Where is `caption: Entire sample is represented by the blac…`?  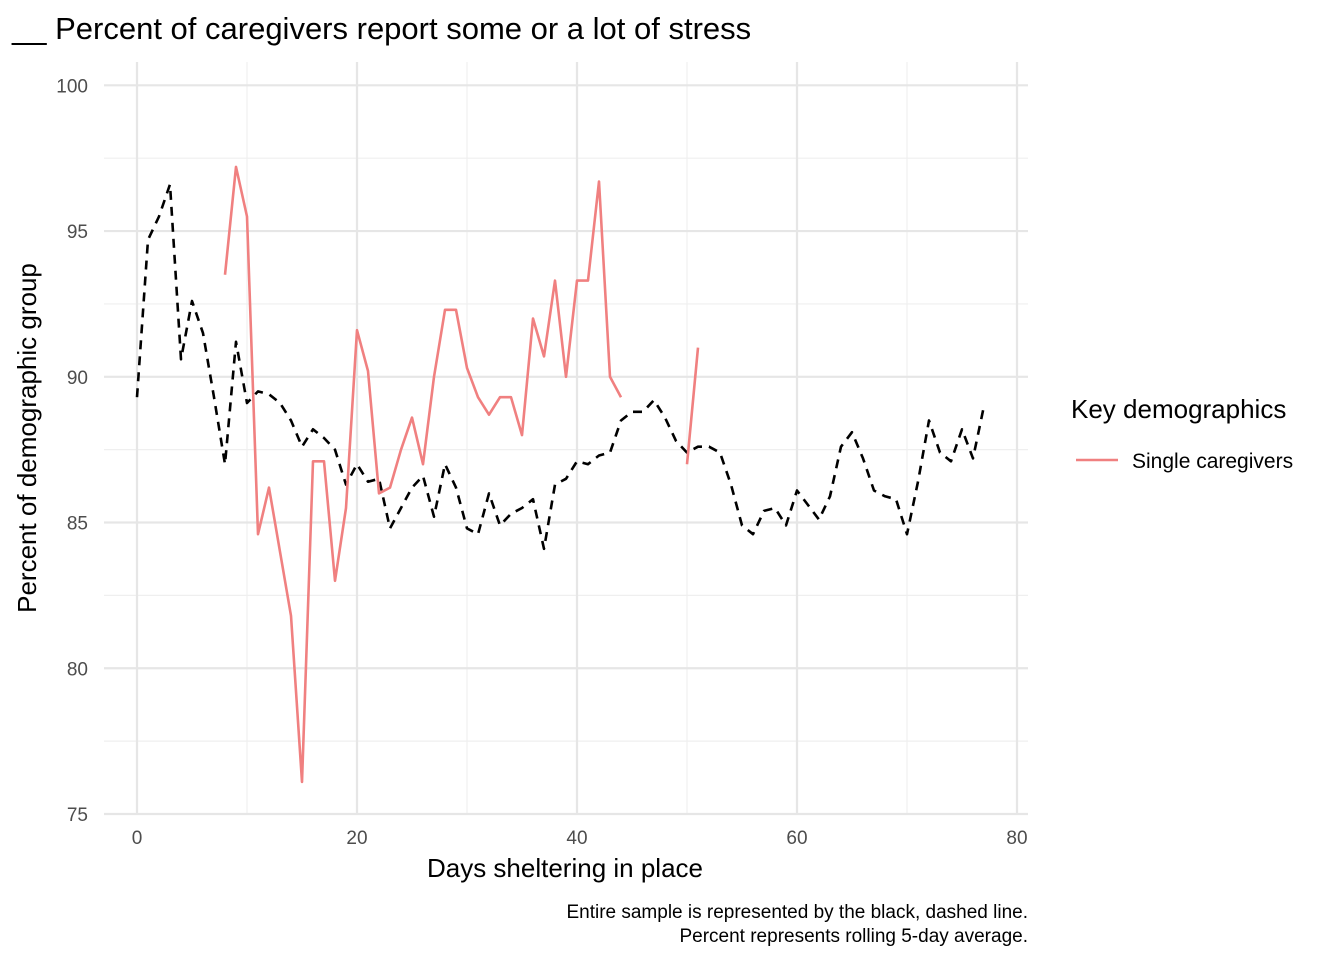
caption: Entire sample is represented by the blac… is located at coordinates (797, 924).